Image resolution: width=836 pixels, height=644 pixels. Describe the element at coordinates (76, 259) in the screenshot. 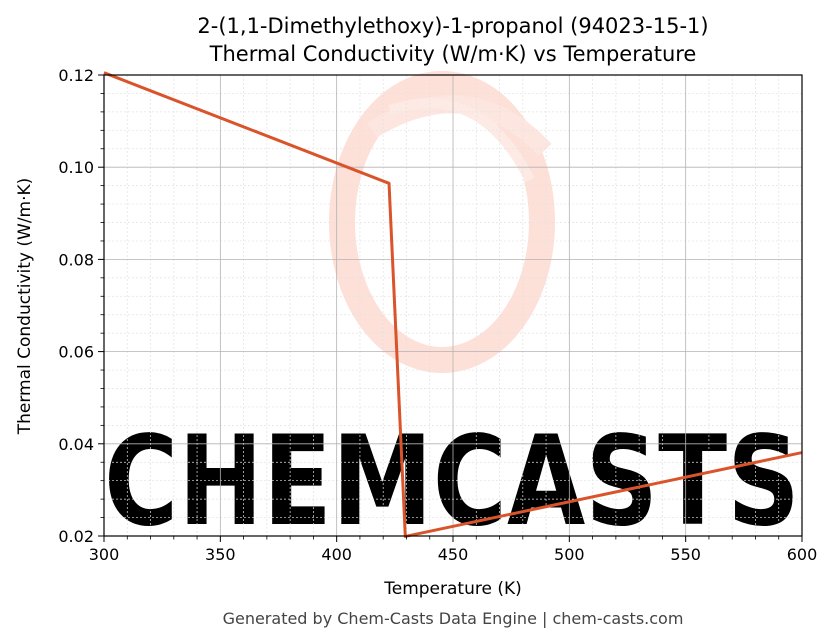

I see `y-tick-label: 0.08` at that location.